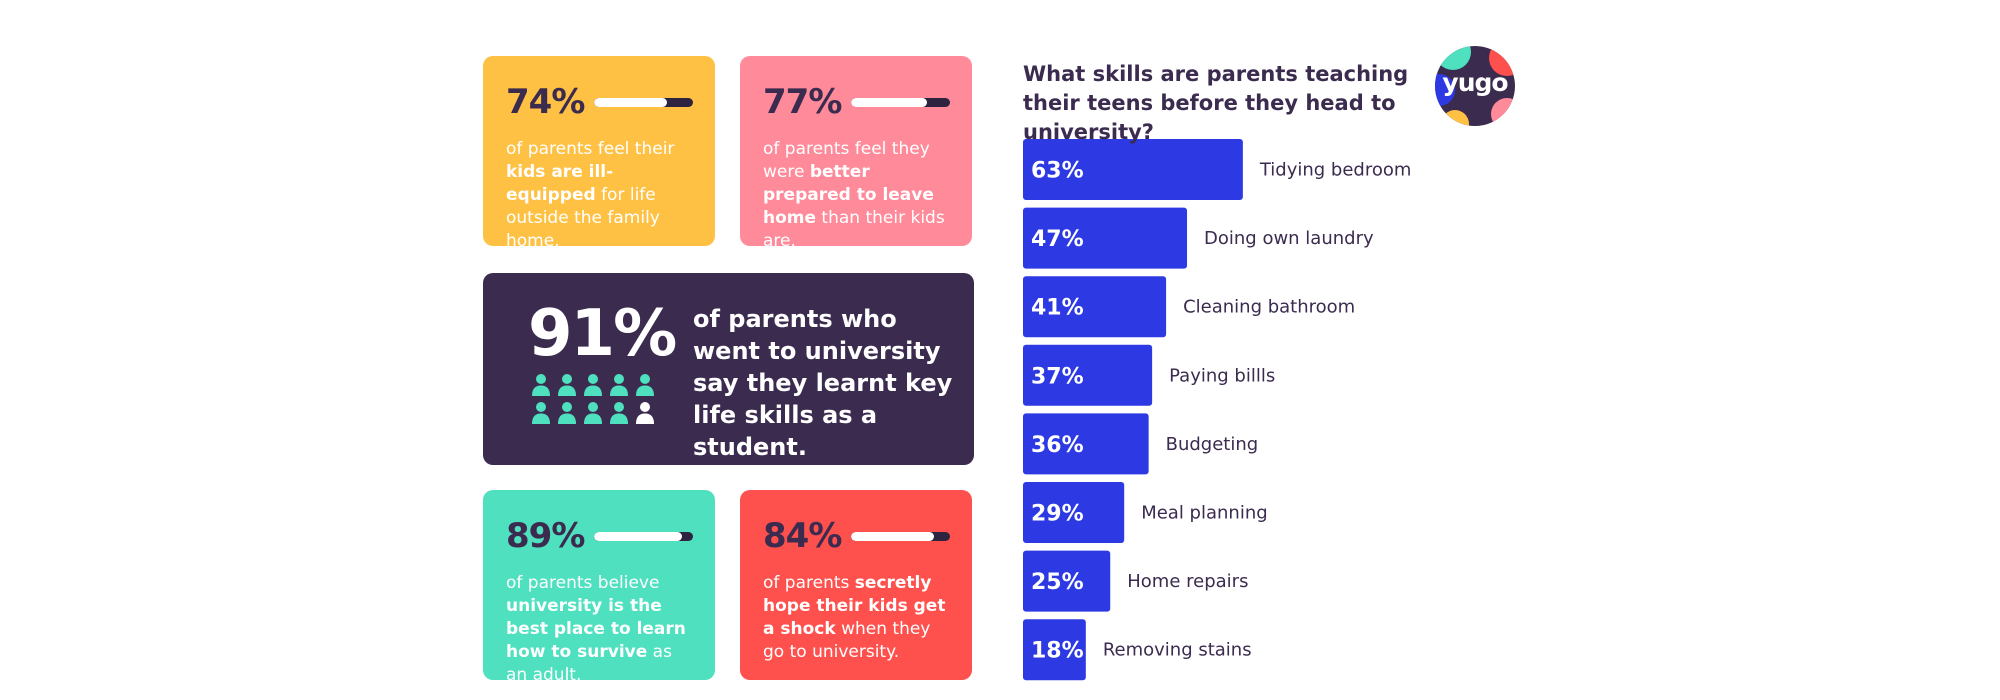 The height and width of the screenshot is (700, 2000). I want to click on highlight-percentage: 91%, so click(602, 334).